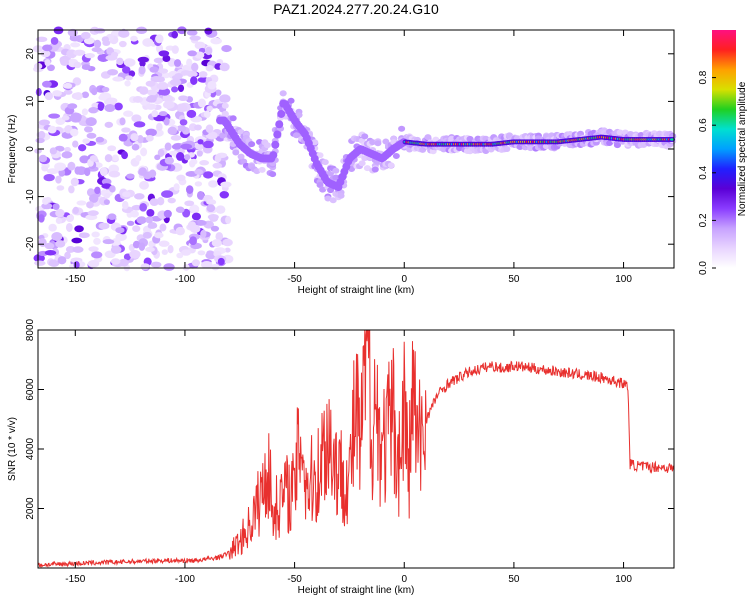 The width and height of the screenshot is (750, 600). What do you see at coordinates (623, 279) in the screenshot?
I see `spectrogram-x-tick-label: 100` at bounding box center [623, 279].